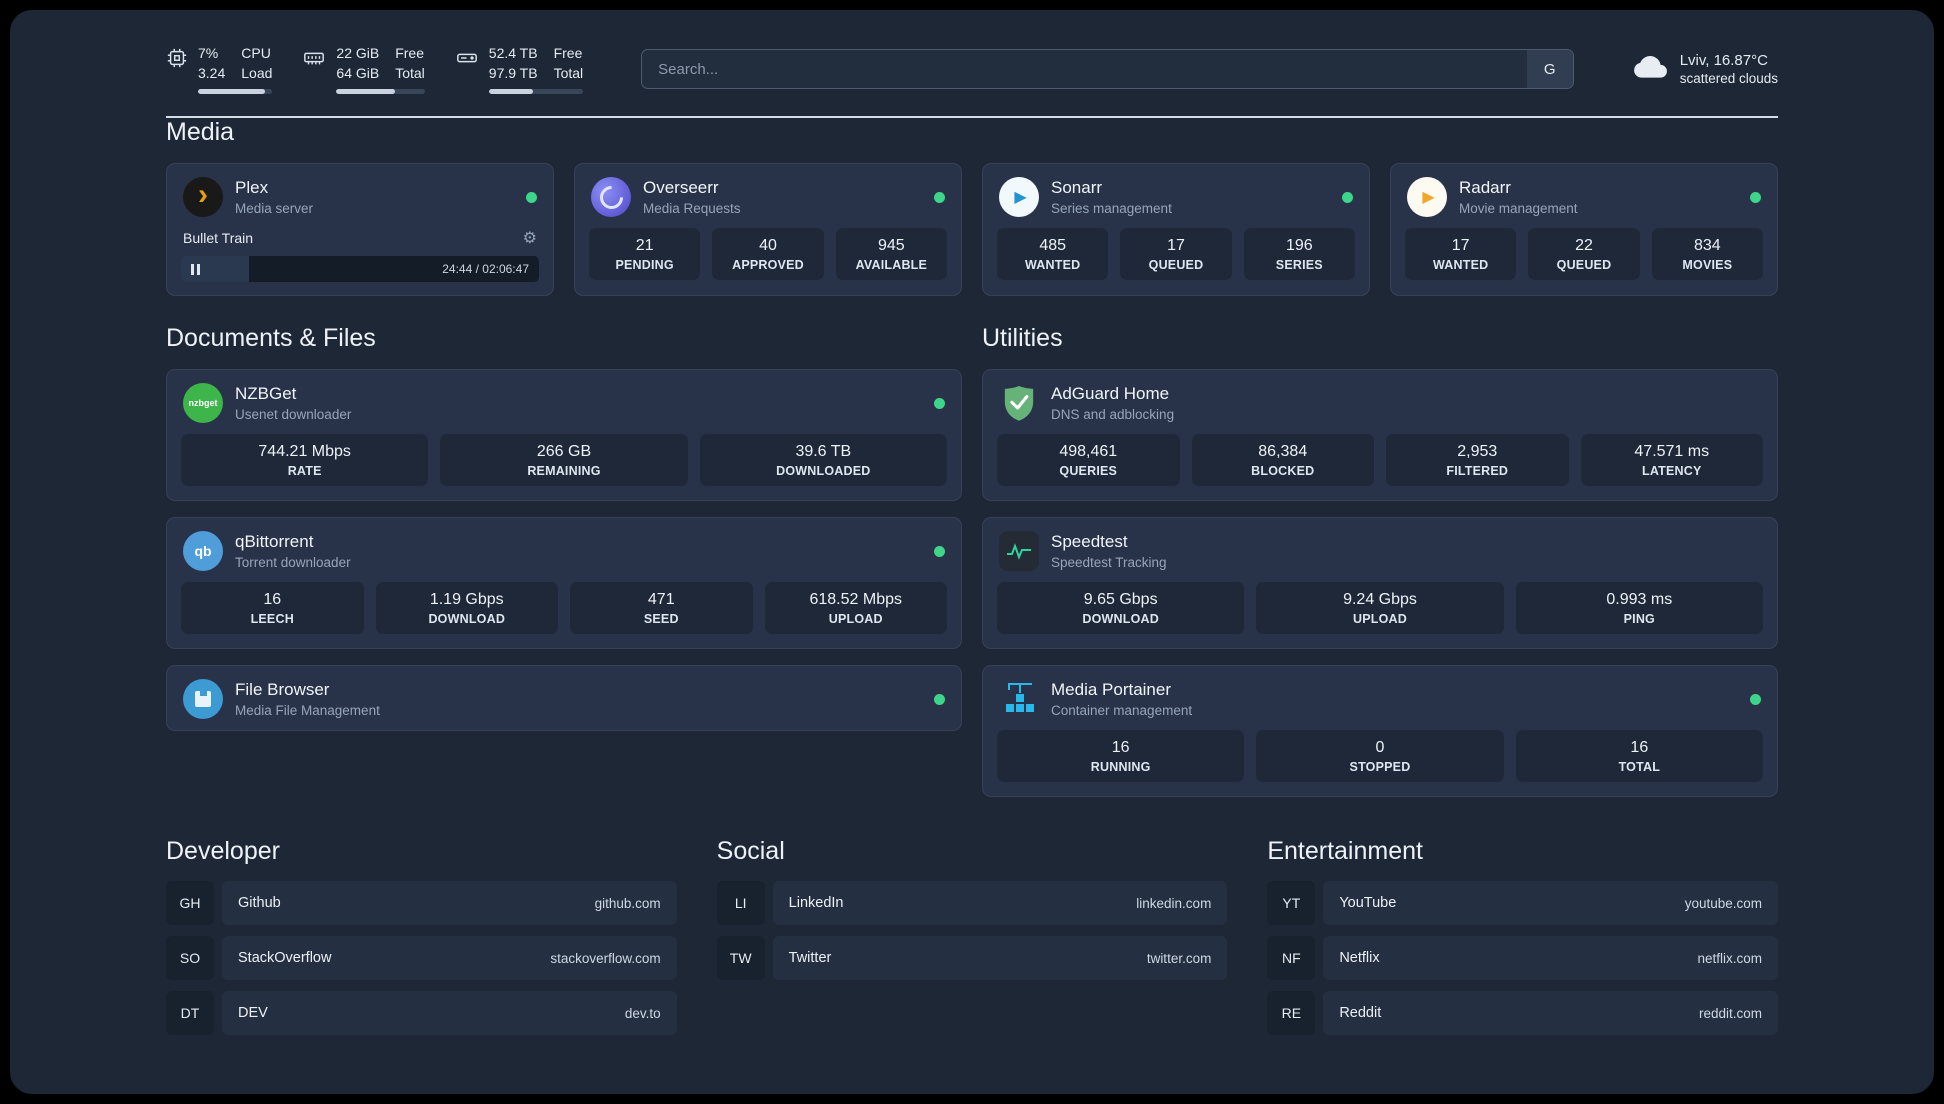 Image resolution: width=1944 pixels, height=1104 pixels. What do you see at coordinates (1176, 246) in the screenshot?
I see `stat-value: 17` at bounding box center [1176, 246].